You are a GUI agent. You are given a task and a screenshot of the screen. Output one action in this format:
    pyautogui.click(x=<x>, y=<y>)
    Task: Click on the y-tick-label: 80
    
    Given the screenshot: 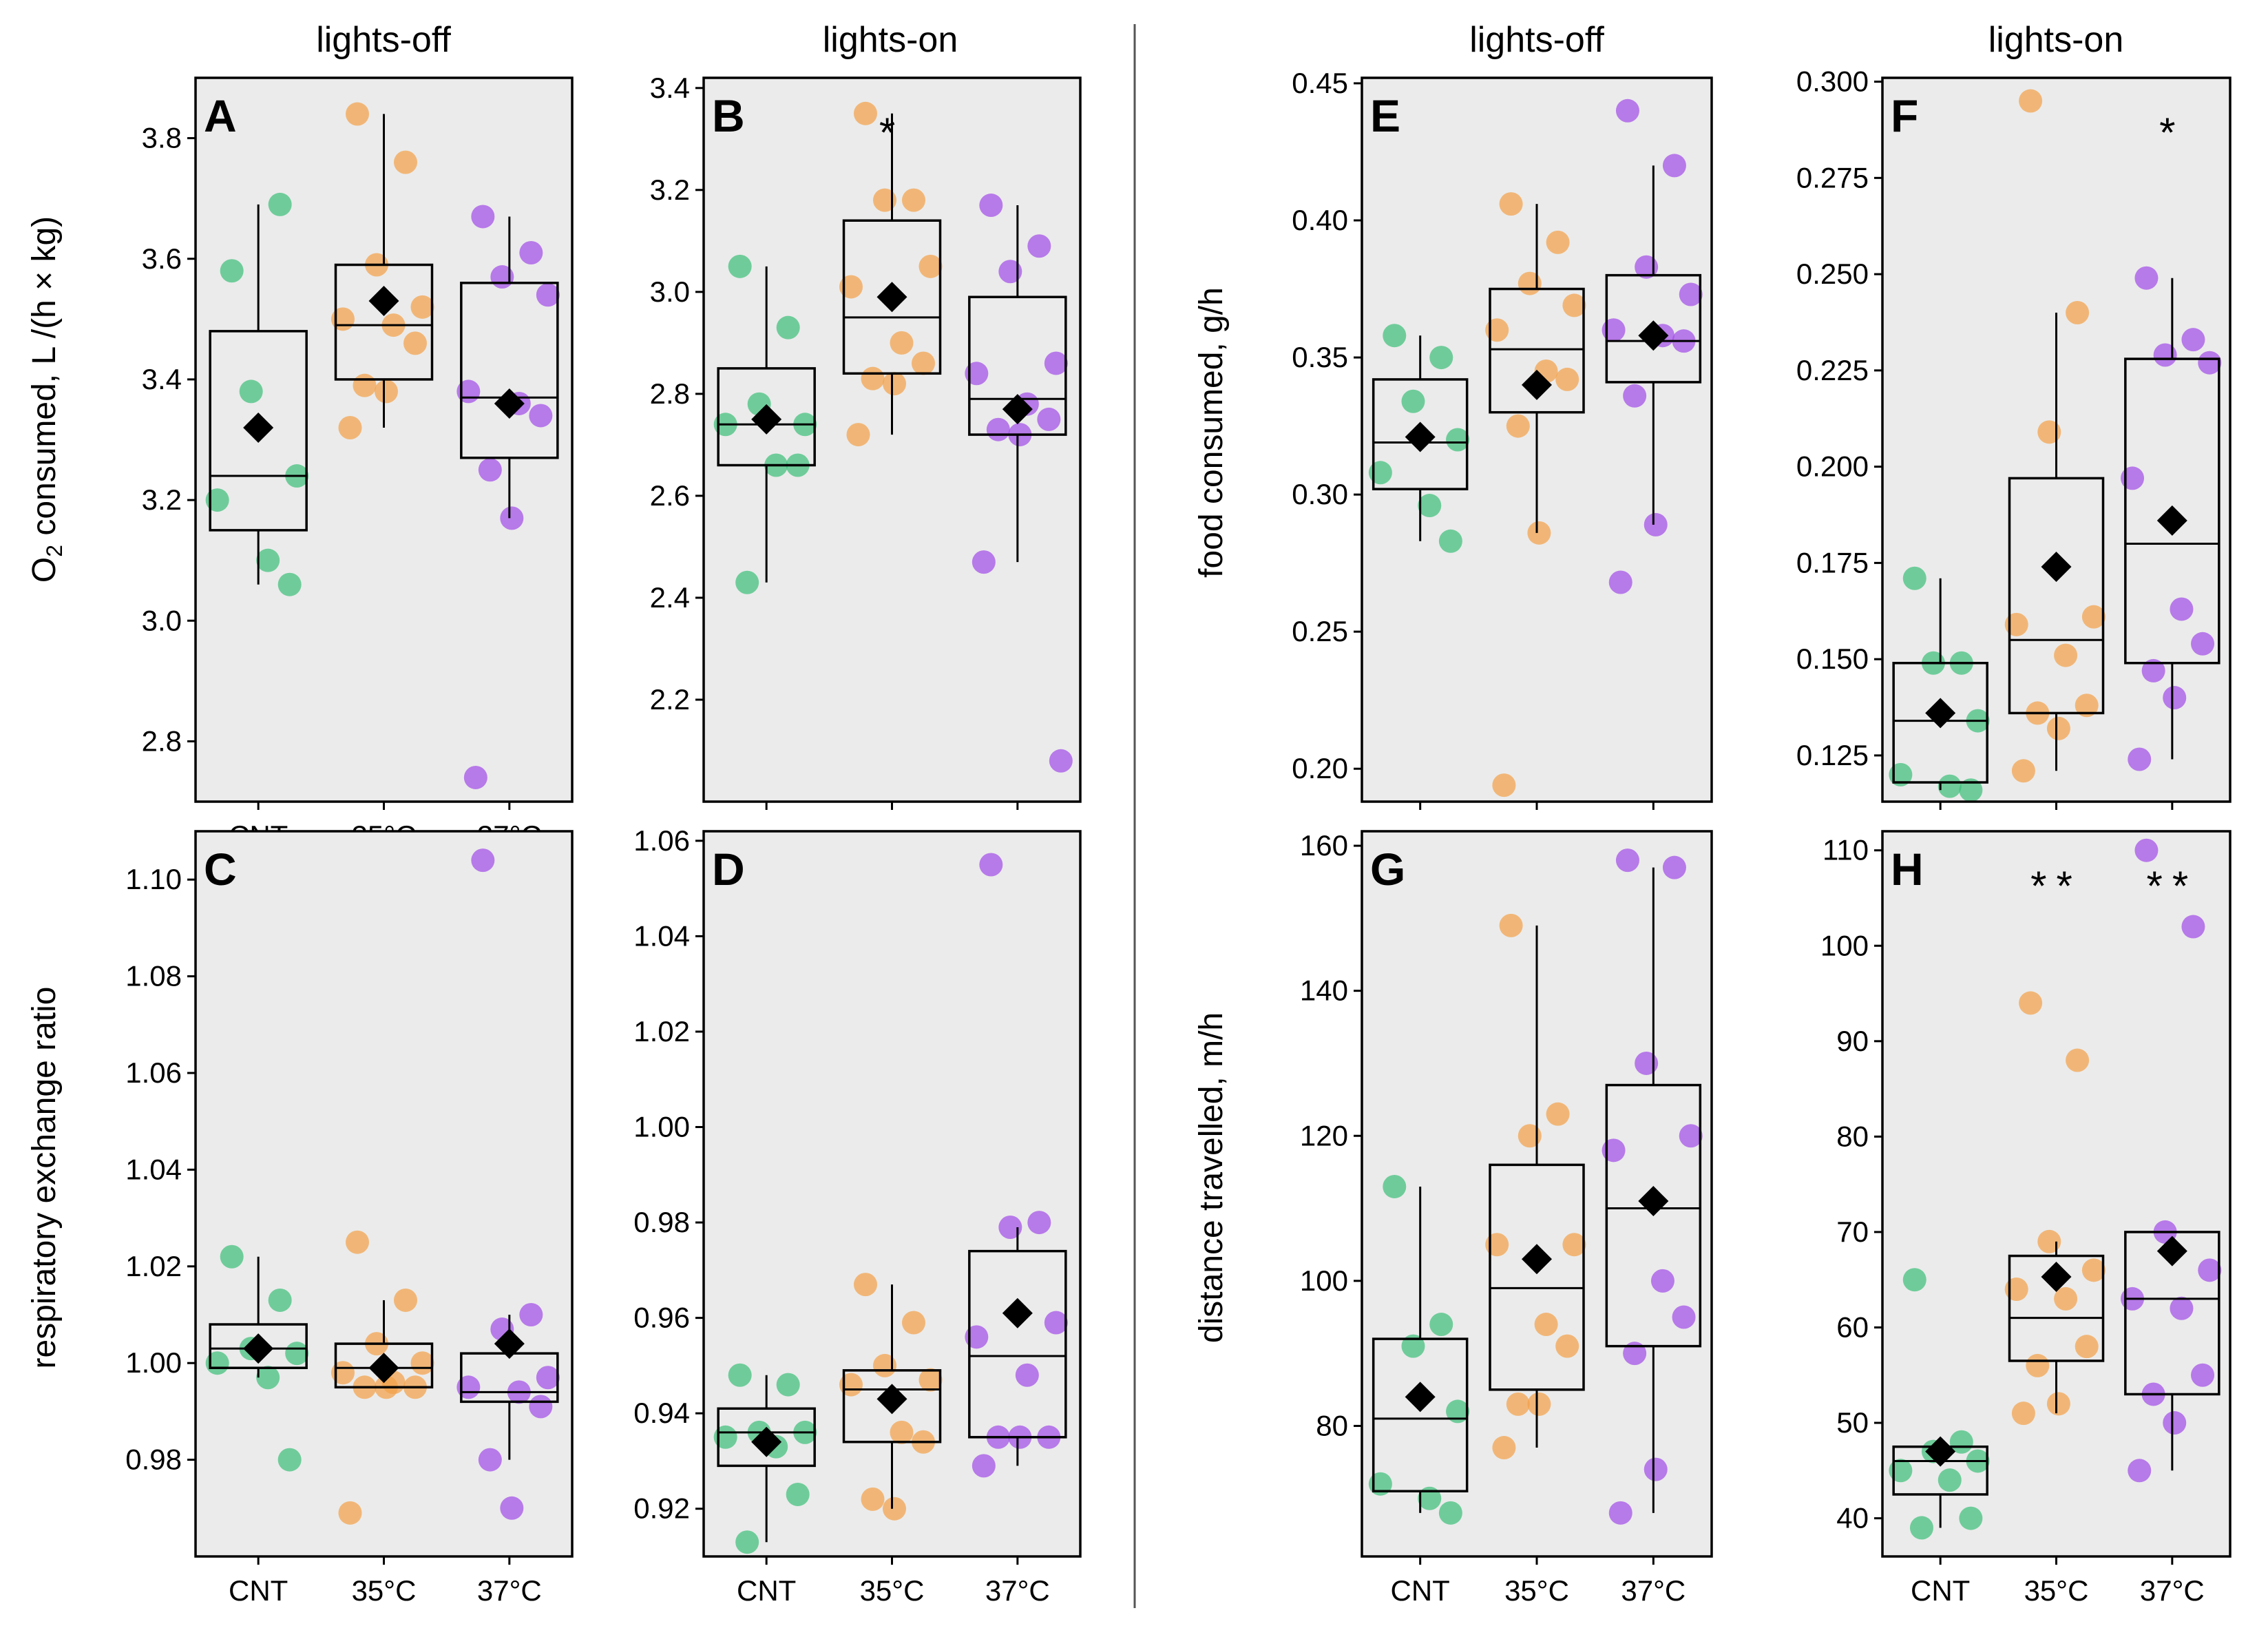 What is the action you would take?
    pyautogui.click(x=1332, y=1425)
    